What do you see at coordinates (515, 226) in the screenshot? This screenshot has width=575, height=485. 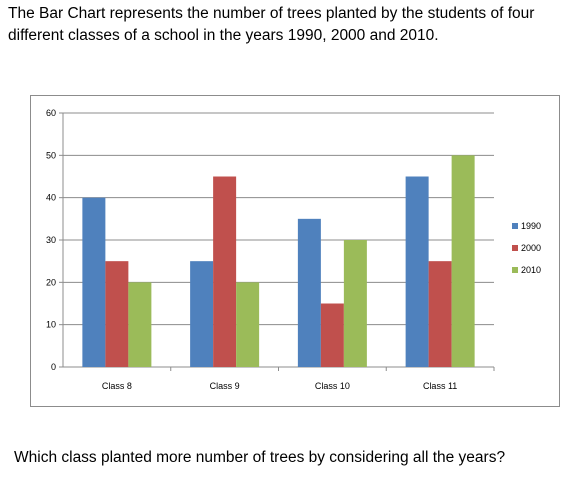 I see `legend-swatch-1990` at bounding box center [515, 226].